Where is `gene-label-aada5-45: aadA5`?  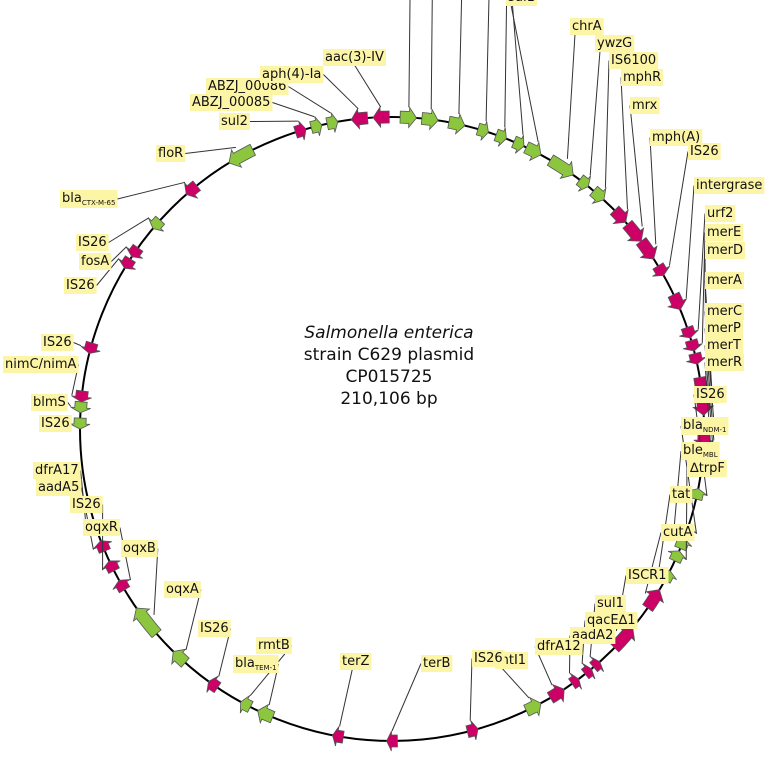 gene-label-aada5-45: aadA5 is located at coordinates (58, 487).